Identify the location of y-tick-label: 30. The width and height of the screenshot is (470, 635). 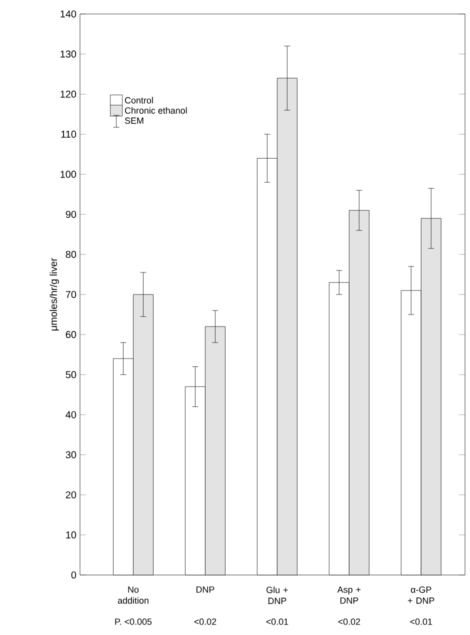
(71, 454).